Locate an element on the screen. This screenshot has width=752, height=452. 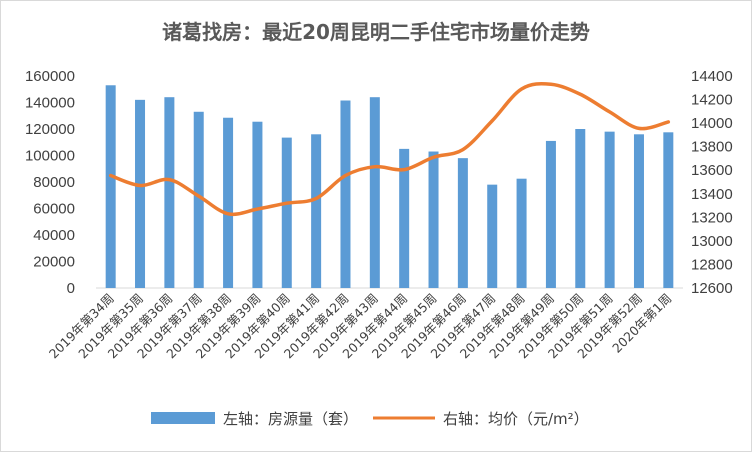
y-left-tick-label: 120000 is located at coordinates (50, 129).